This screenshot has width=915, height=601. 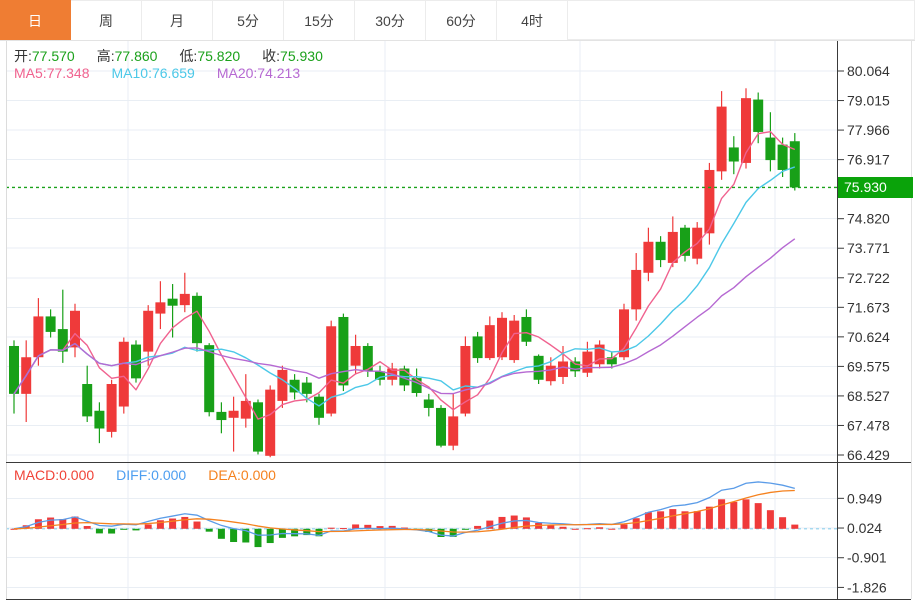 What do you see at coordinates (53, 56) in the screenshot?
I see `quote-open-value: 77.570` at bounding box center [53, 56].